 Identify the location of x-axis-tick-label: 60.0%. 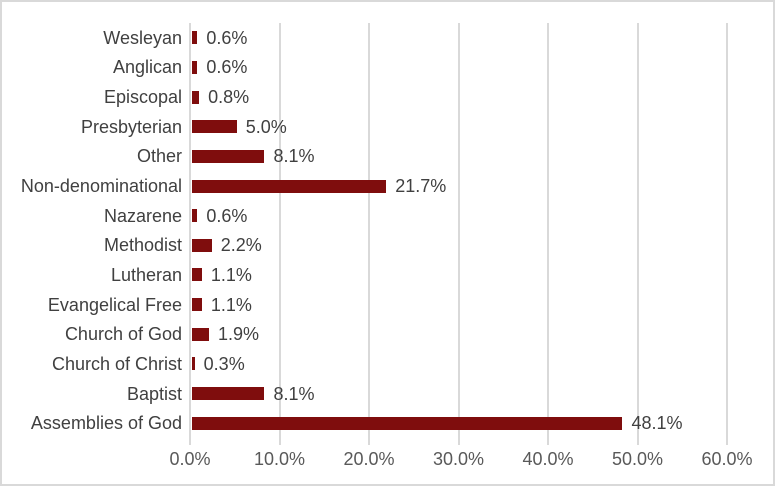
(727, 459).